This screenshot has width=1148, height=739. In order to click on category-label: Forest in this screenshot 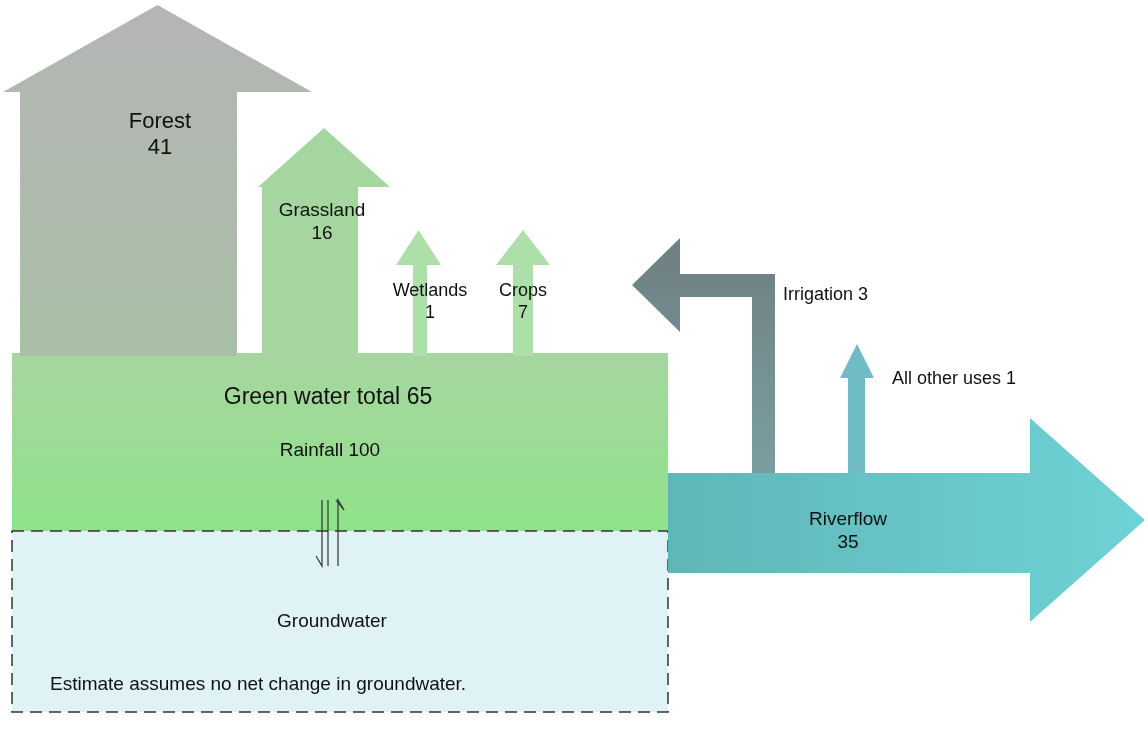, I will do `click(160, 120)`.